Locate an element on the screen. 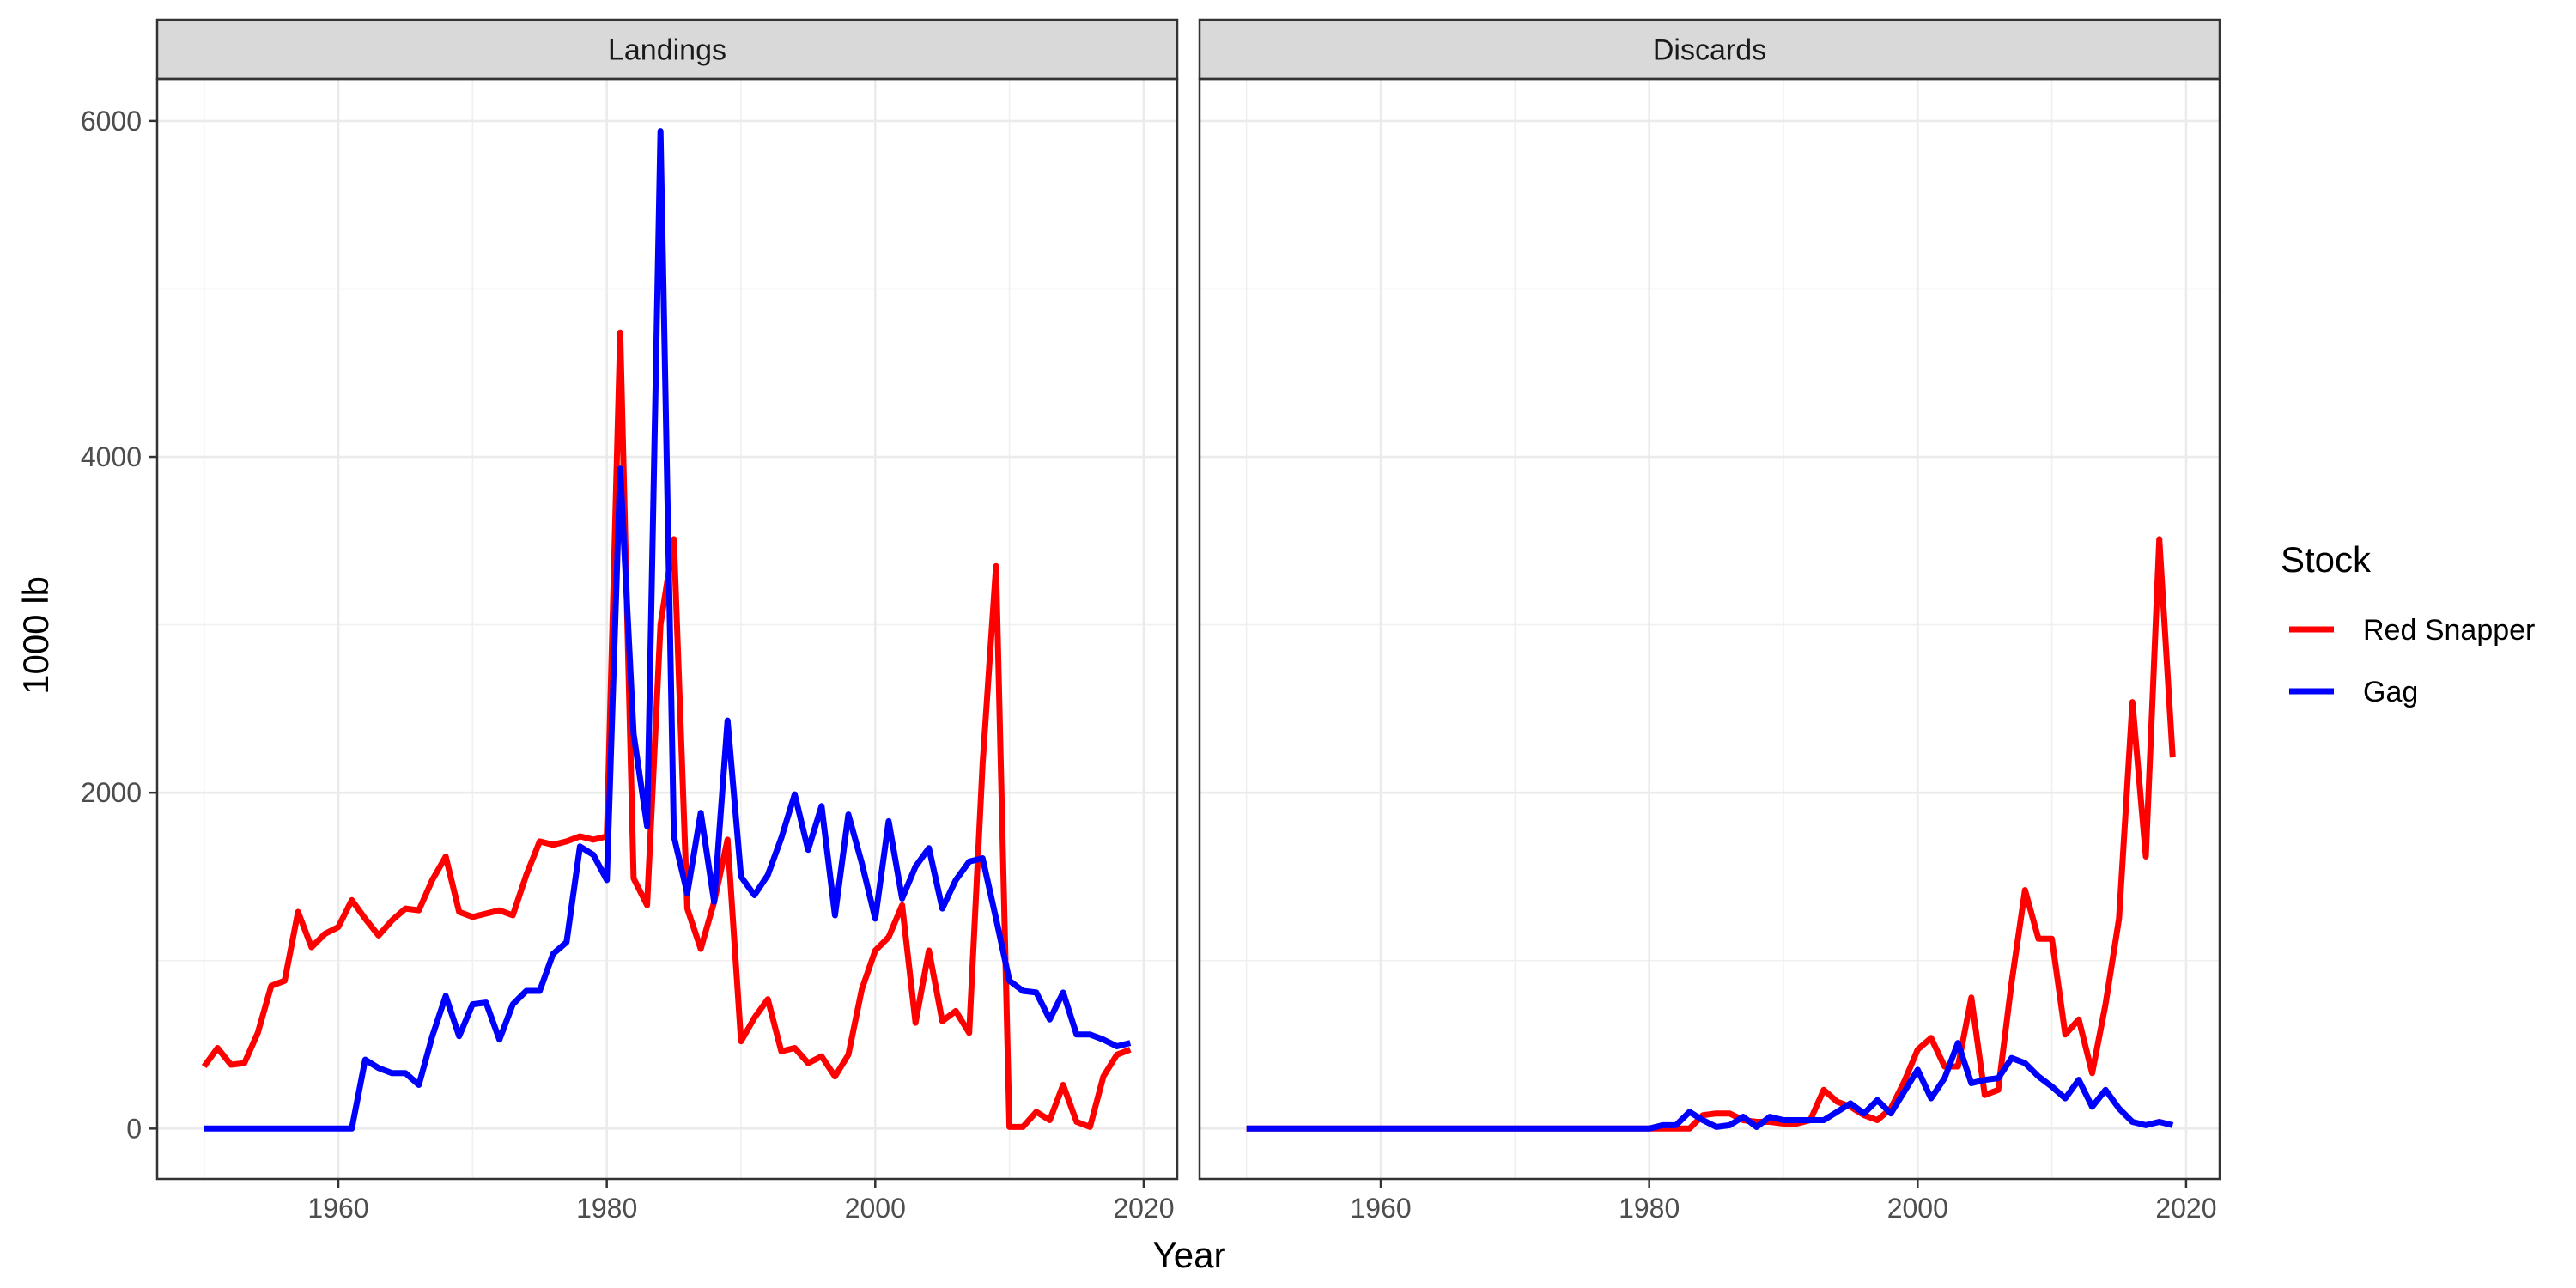 This screenshot has height=1288, width=2576. legend-label-red-snapper: Red Snapper is located at coordinates (2449, 630).